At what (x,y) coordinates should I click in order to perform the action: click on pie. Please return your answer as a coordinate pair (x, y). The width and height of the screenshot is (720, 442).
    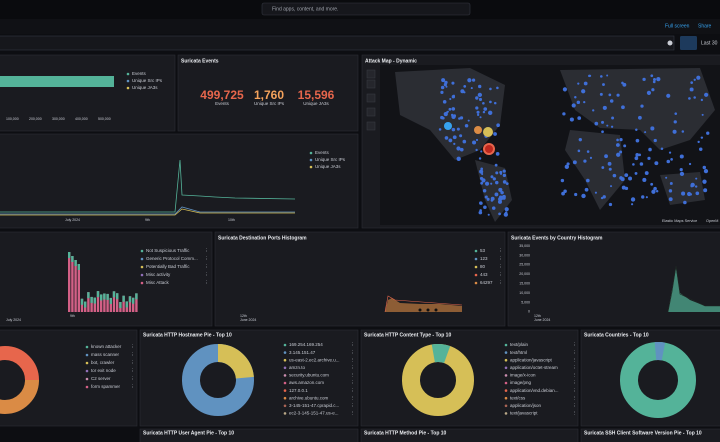
    Looking at the image, I should click on (438, 380).